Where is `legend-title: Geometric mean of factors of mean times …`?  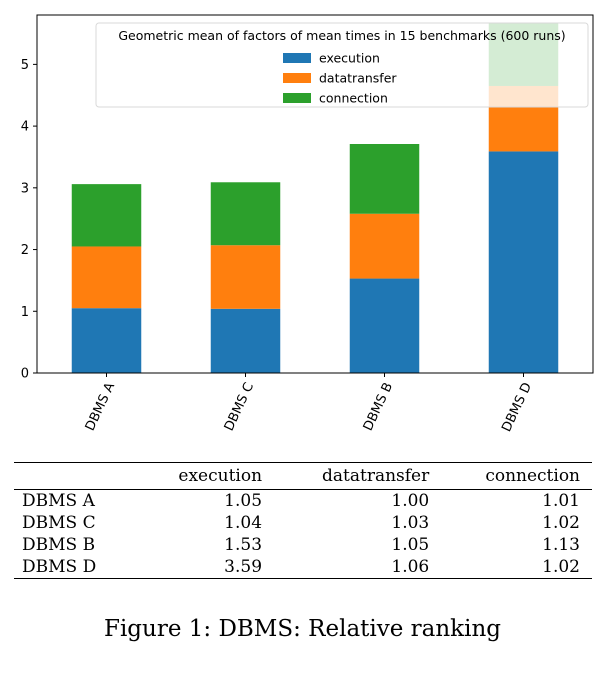 legend-title: Geometric mean of factors of mean times … is located at coordinates (341, 35).